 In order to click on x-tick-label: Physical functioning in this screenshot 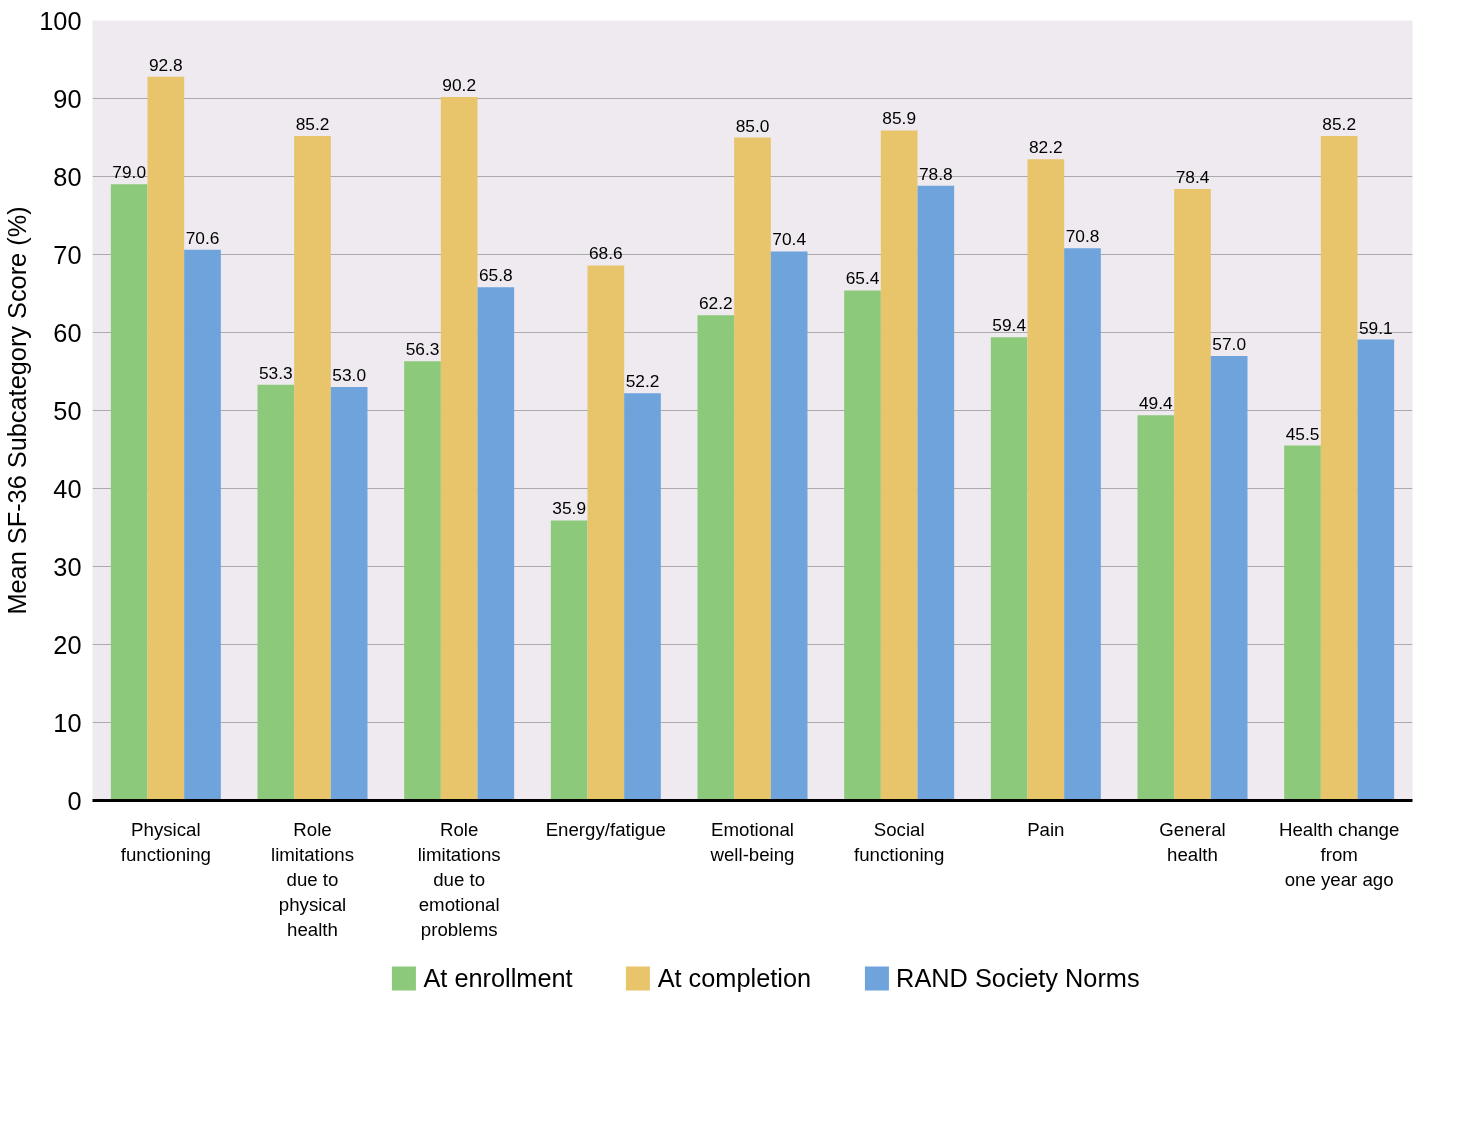, I will do `click(165, 841)`.